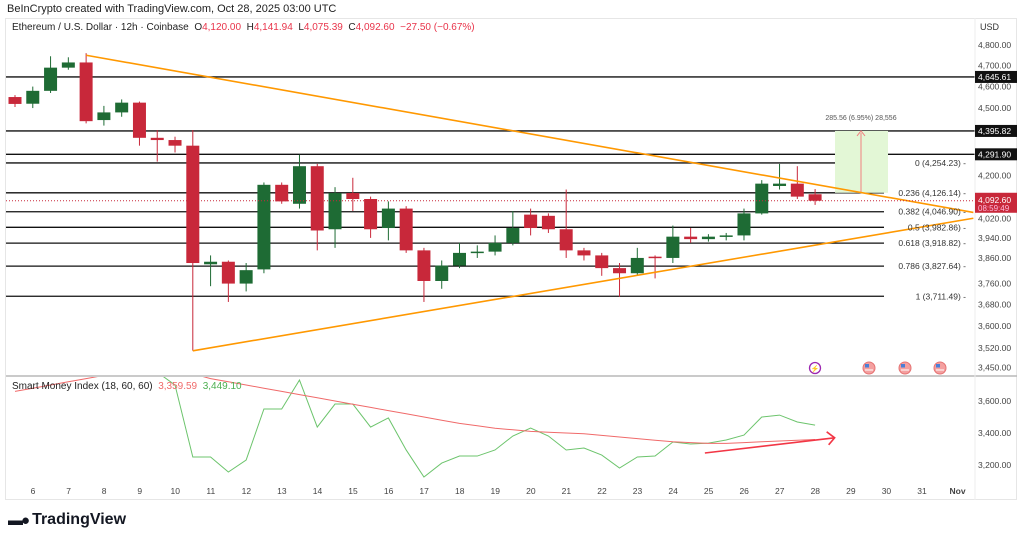 This screenshot has height=539, width=1024. Describe the element at coordinates (994, 305) in the screenshot. I see `y-tick-label: 3,680.00` at that location.